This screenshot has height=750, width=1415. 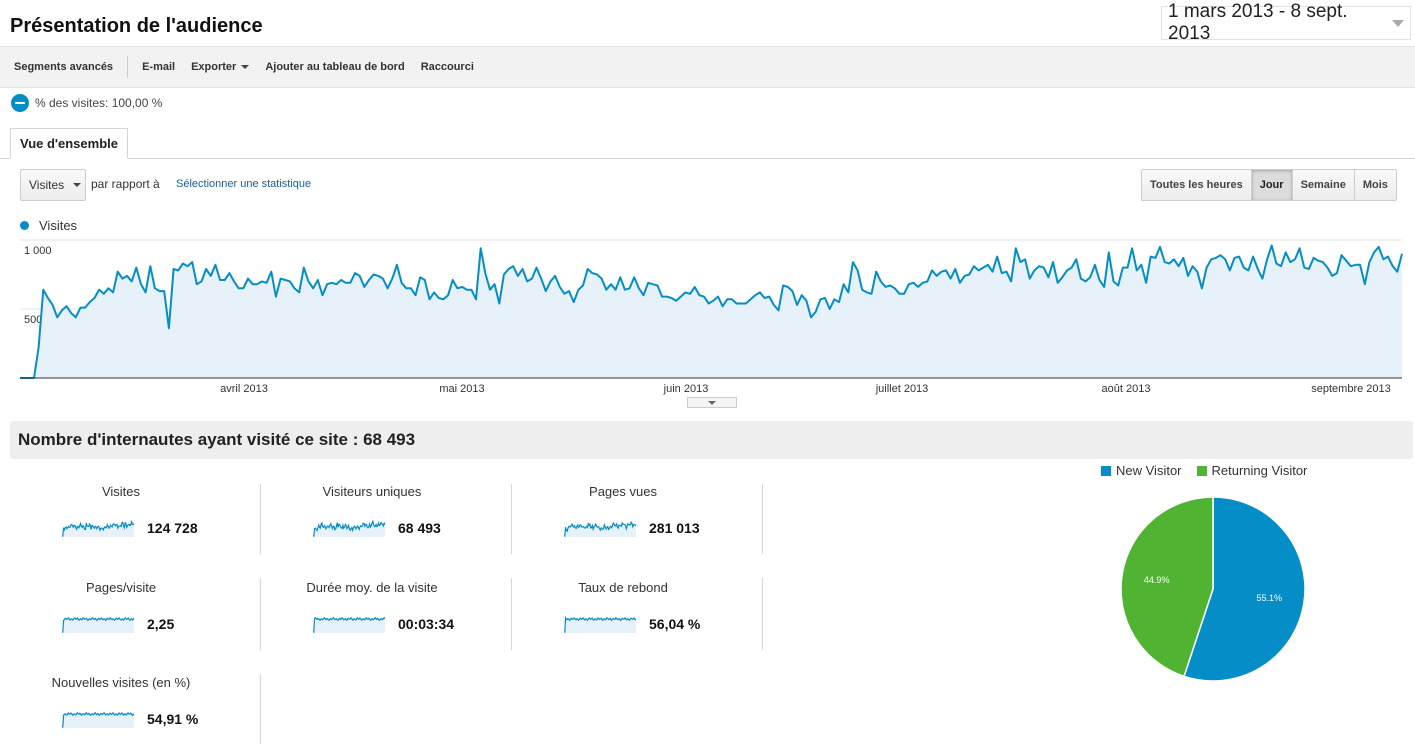 I want to click on metric-label: Durée moy. de la visite, so click(x=372, y=587).